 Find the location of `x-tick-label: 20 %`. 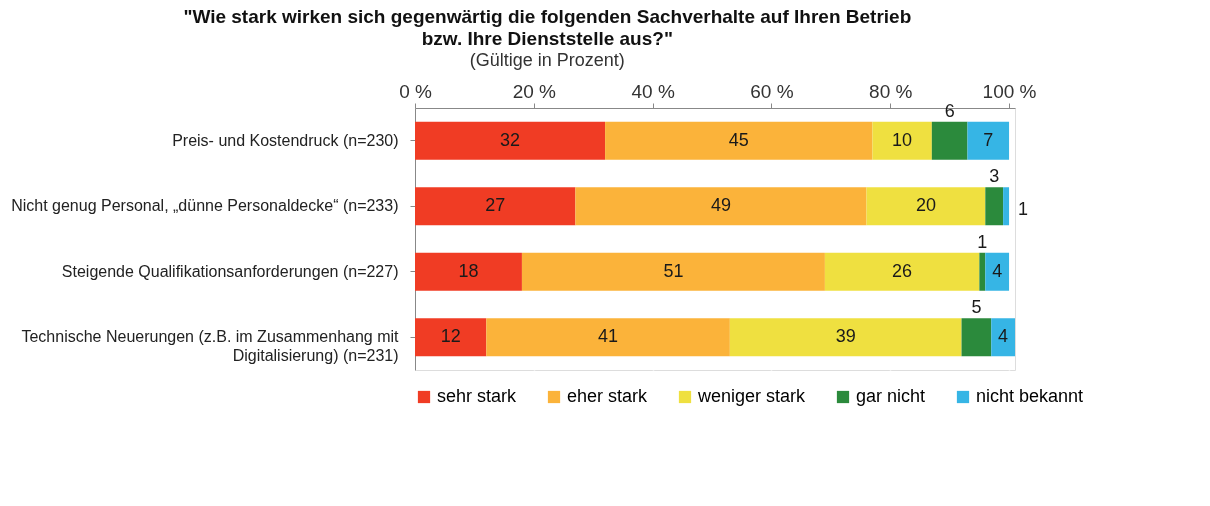

x-tick-label: 20 % is located at coordinates (534, 91).